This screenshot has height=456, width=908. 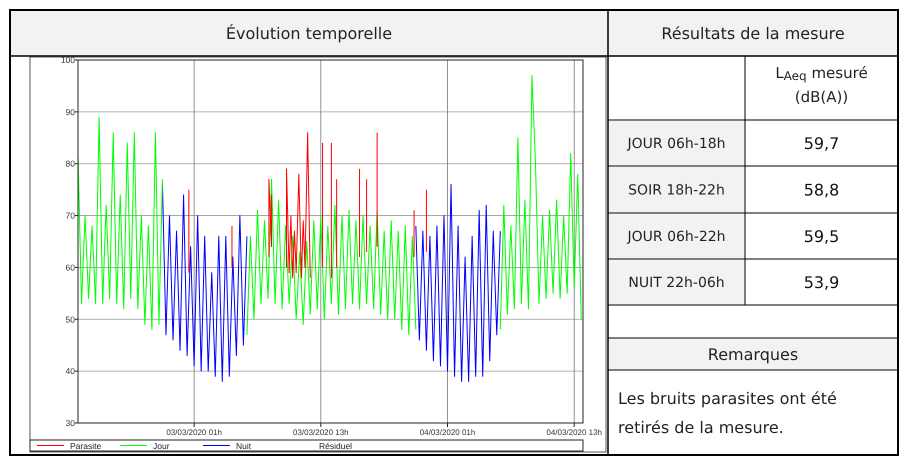 I want to click on x-tick-label: 03/03/2020 01h, so click(x=194, y=432).